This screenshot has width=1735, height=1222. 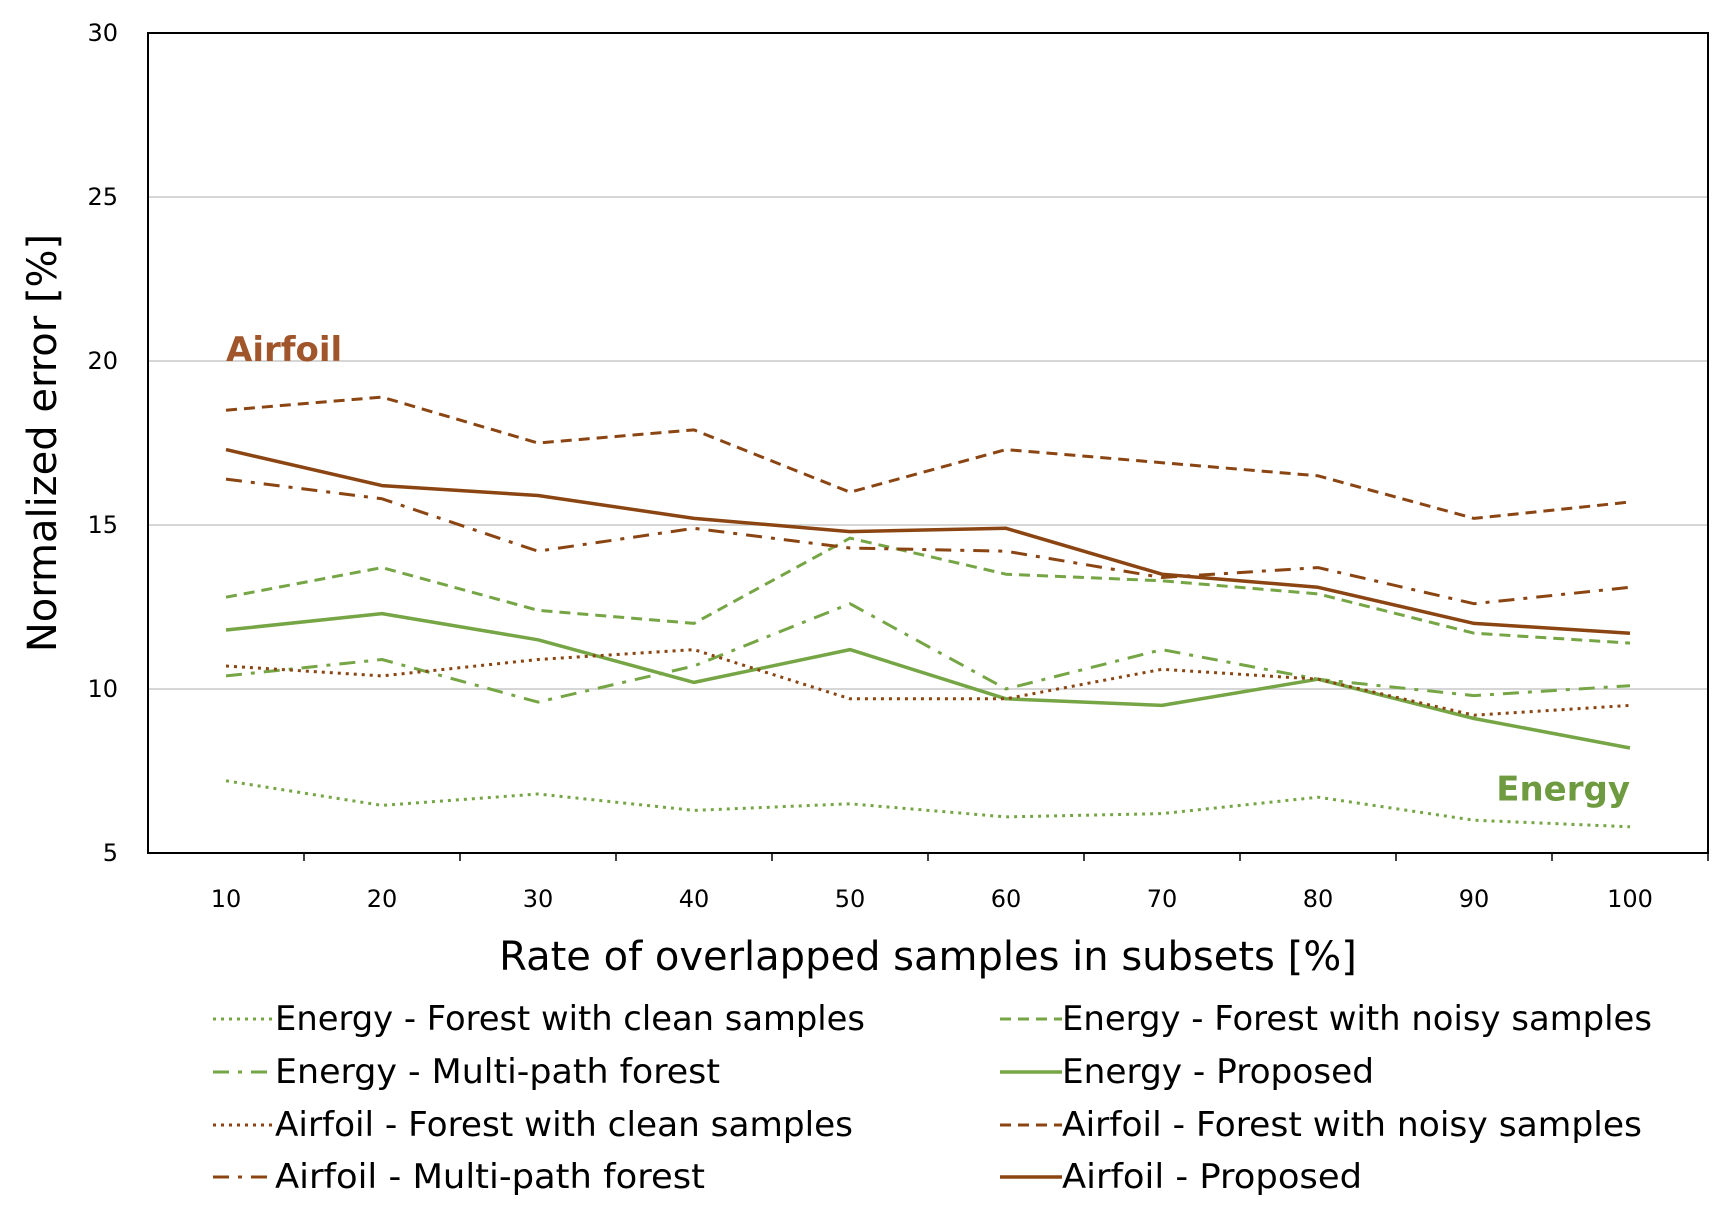 I want to click on legend-label: Energy - Forest with noisy samples, so click(x=1357, y=1019).